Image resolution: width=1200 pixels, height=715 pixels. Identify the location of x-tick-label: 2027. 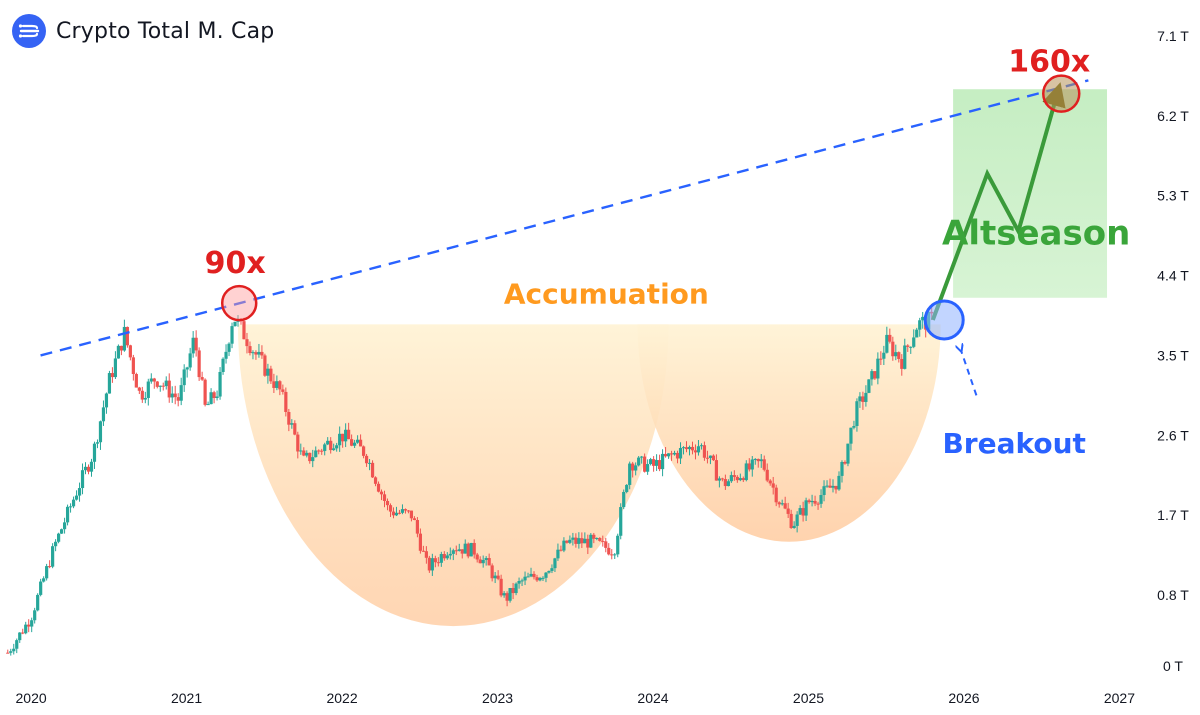
(1119, 698).